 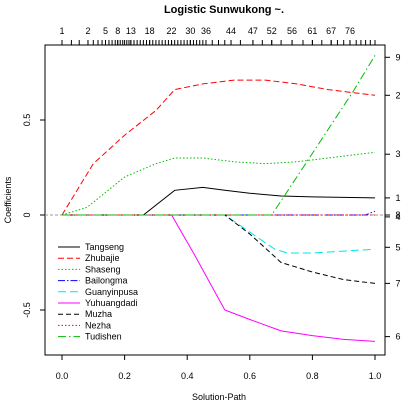 I want to click on x-tick-label: 0.6, so click(x=250, y=376).